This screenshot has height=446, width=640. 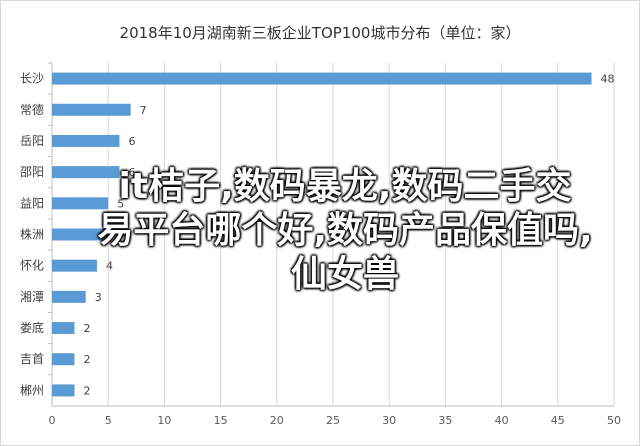 What do you see at coordinates (143, 110) in the screenshot?
I see `data-label: 7` at bounding box center [143, 110].